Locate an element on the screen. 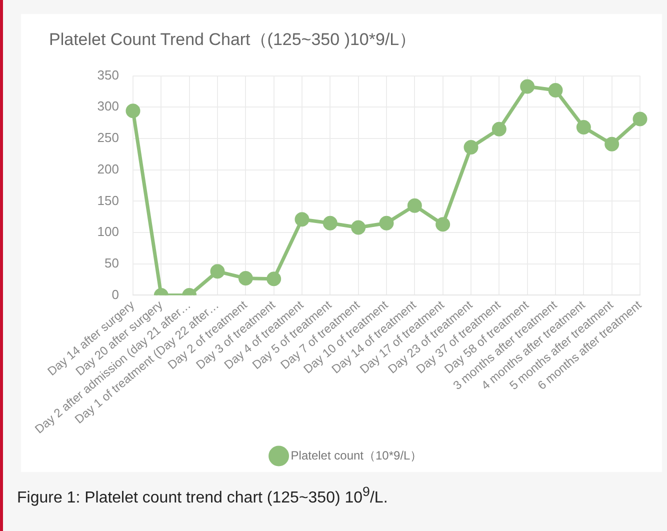 This screenshot has width=667, height=531. y-tick-label: 200 is located at coordinates (108, 168).